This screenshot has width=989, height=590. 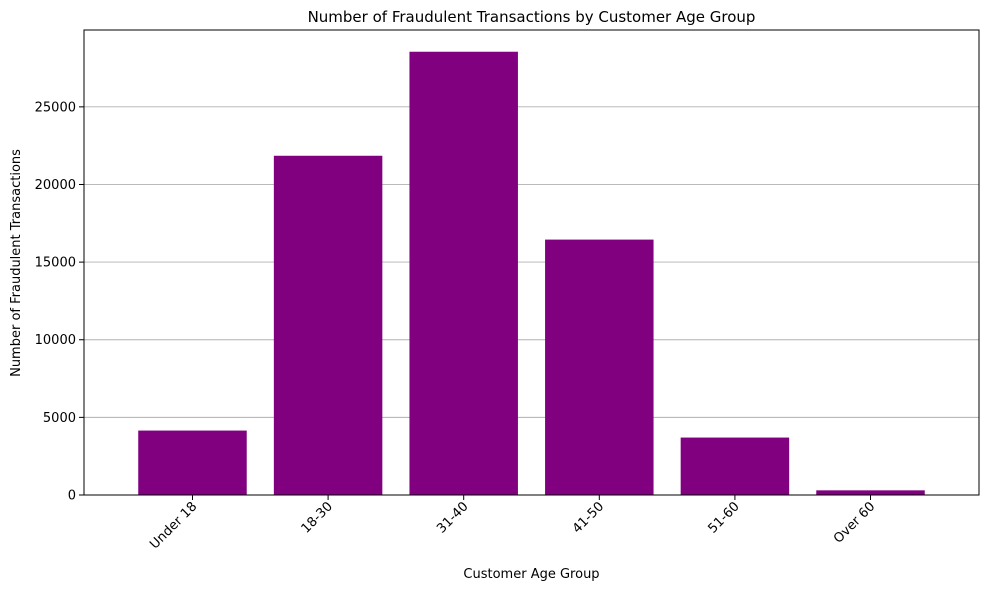 I want to click on y-tick-label: 25000, so click(x=55, y=107).